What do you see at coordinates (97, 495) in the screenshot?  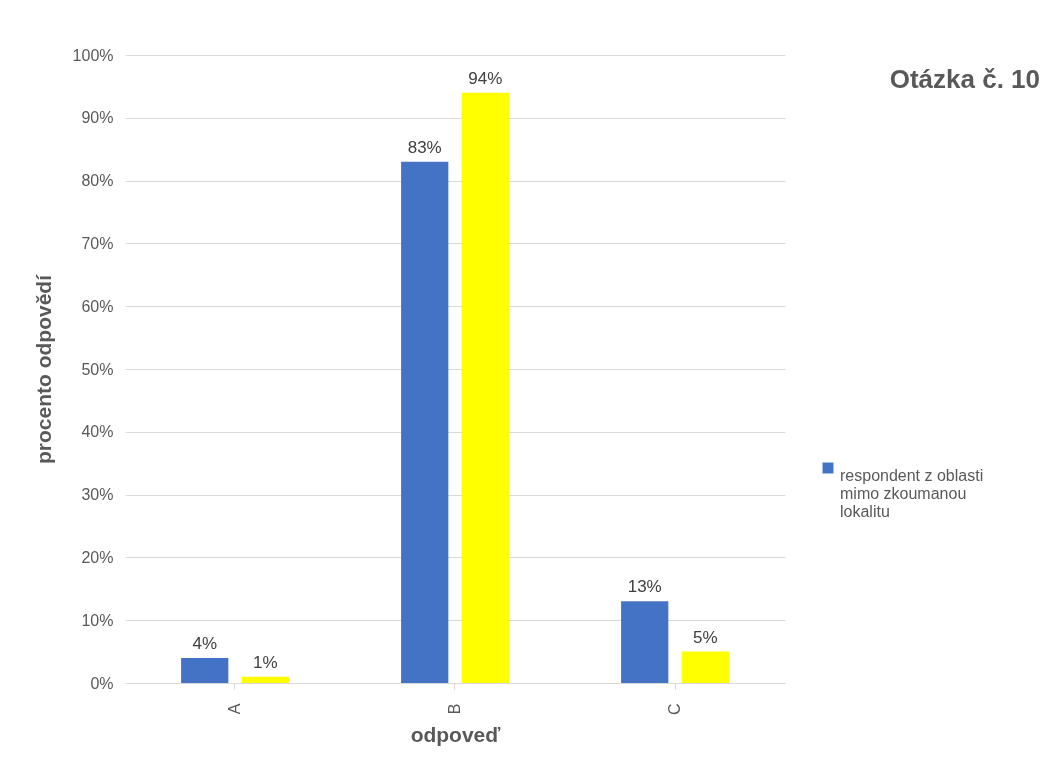 I see `y-tick-label: 30%` at bounding box center [97, 495].